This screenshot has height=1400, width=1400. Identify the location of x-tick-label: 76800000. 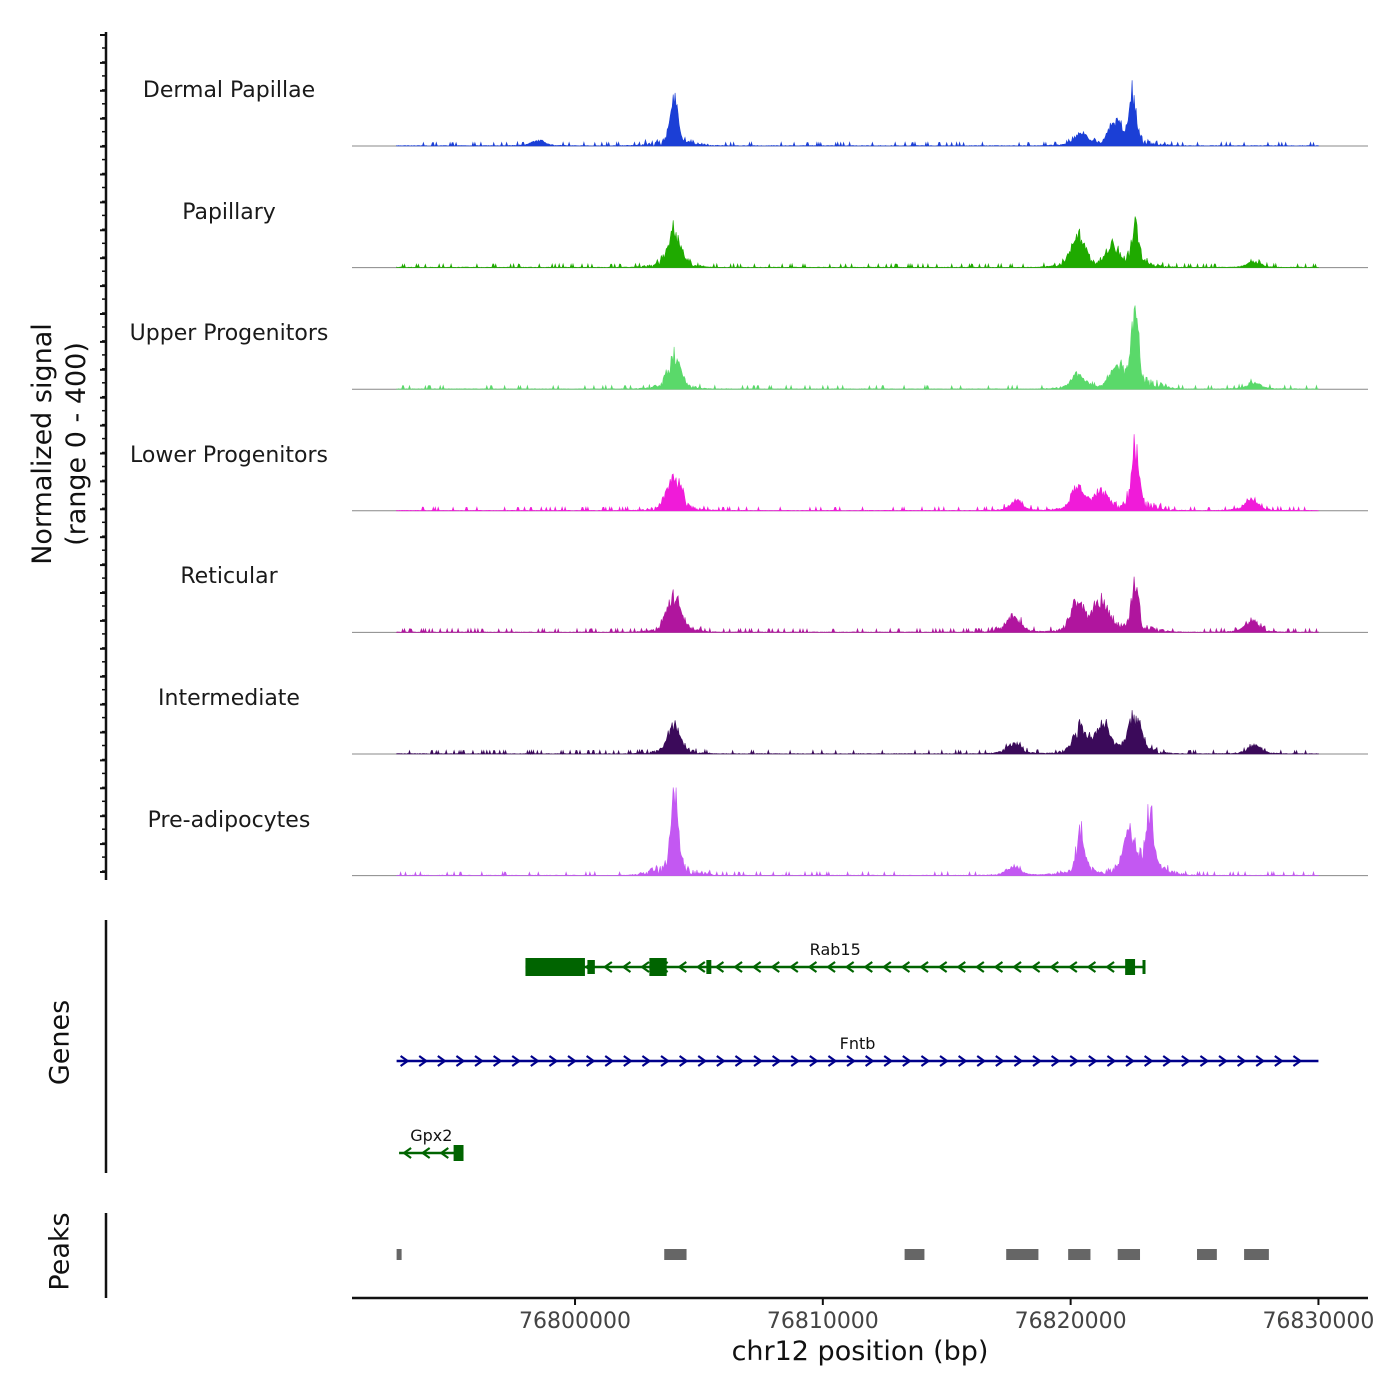
(575, 1321).